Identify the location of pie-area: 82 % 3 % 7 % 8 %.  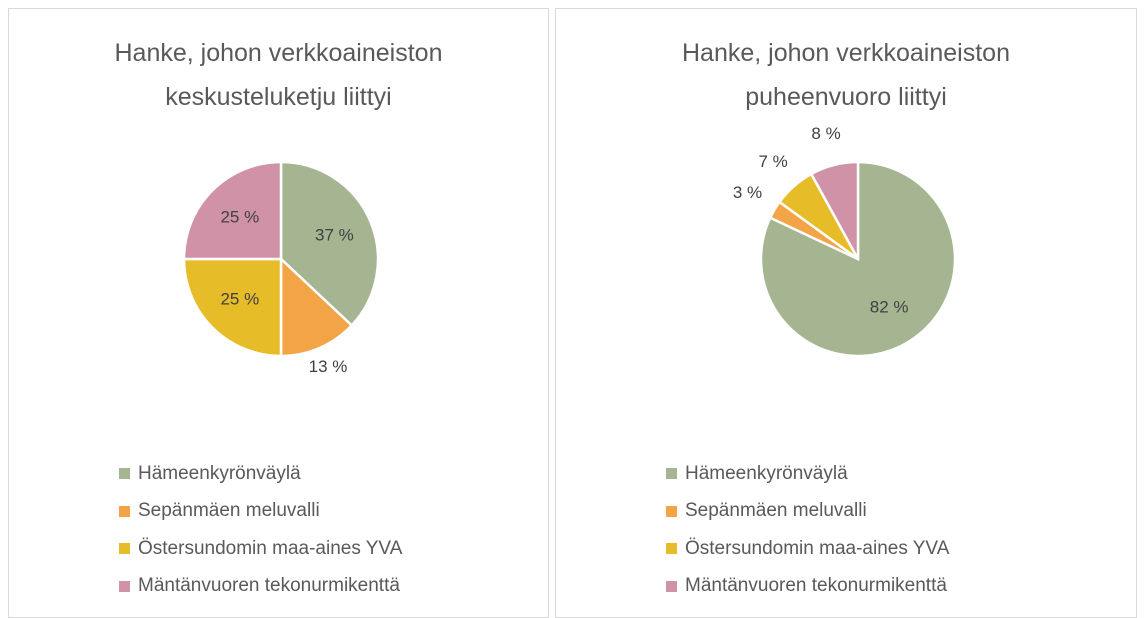
(845, 241).